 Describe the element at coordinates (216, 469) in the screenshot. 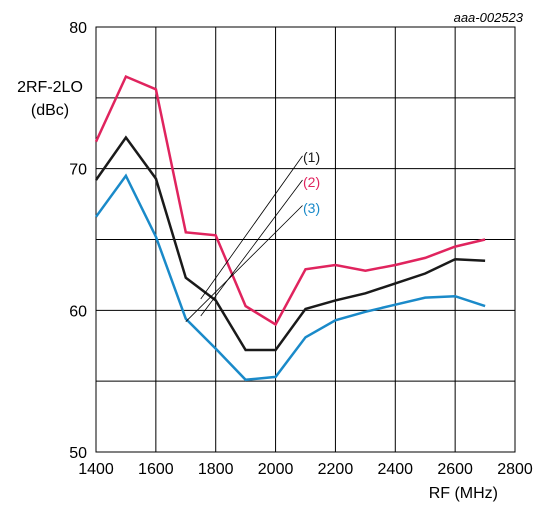

I see `x-tick-label: 1800` at that location.